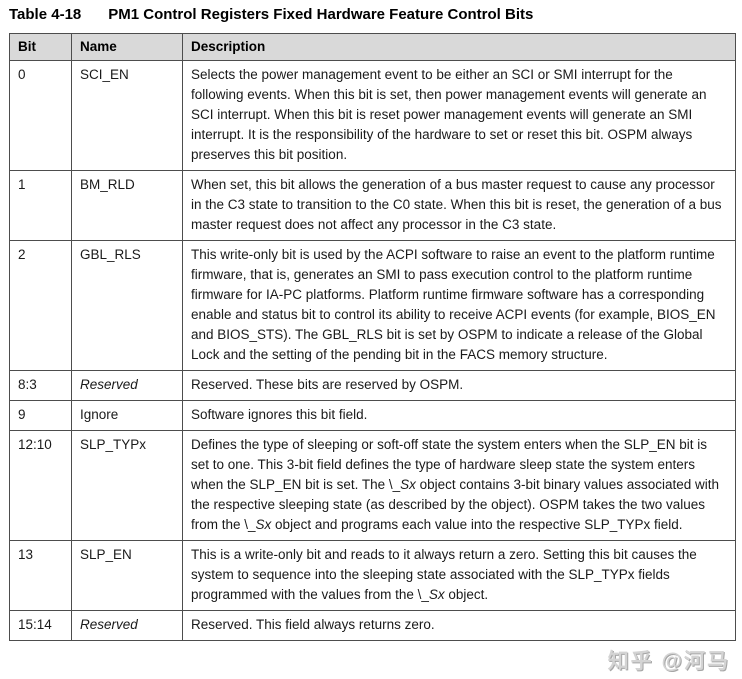 This screenshot has width=742, height=679. I want to click on description-cell: Software ignores this bit field., so click(459, 415).